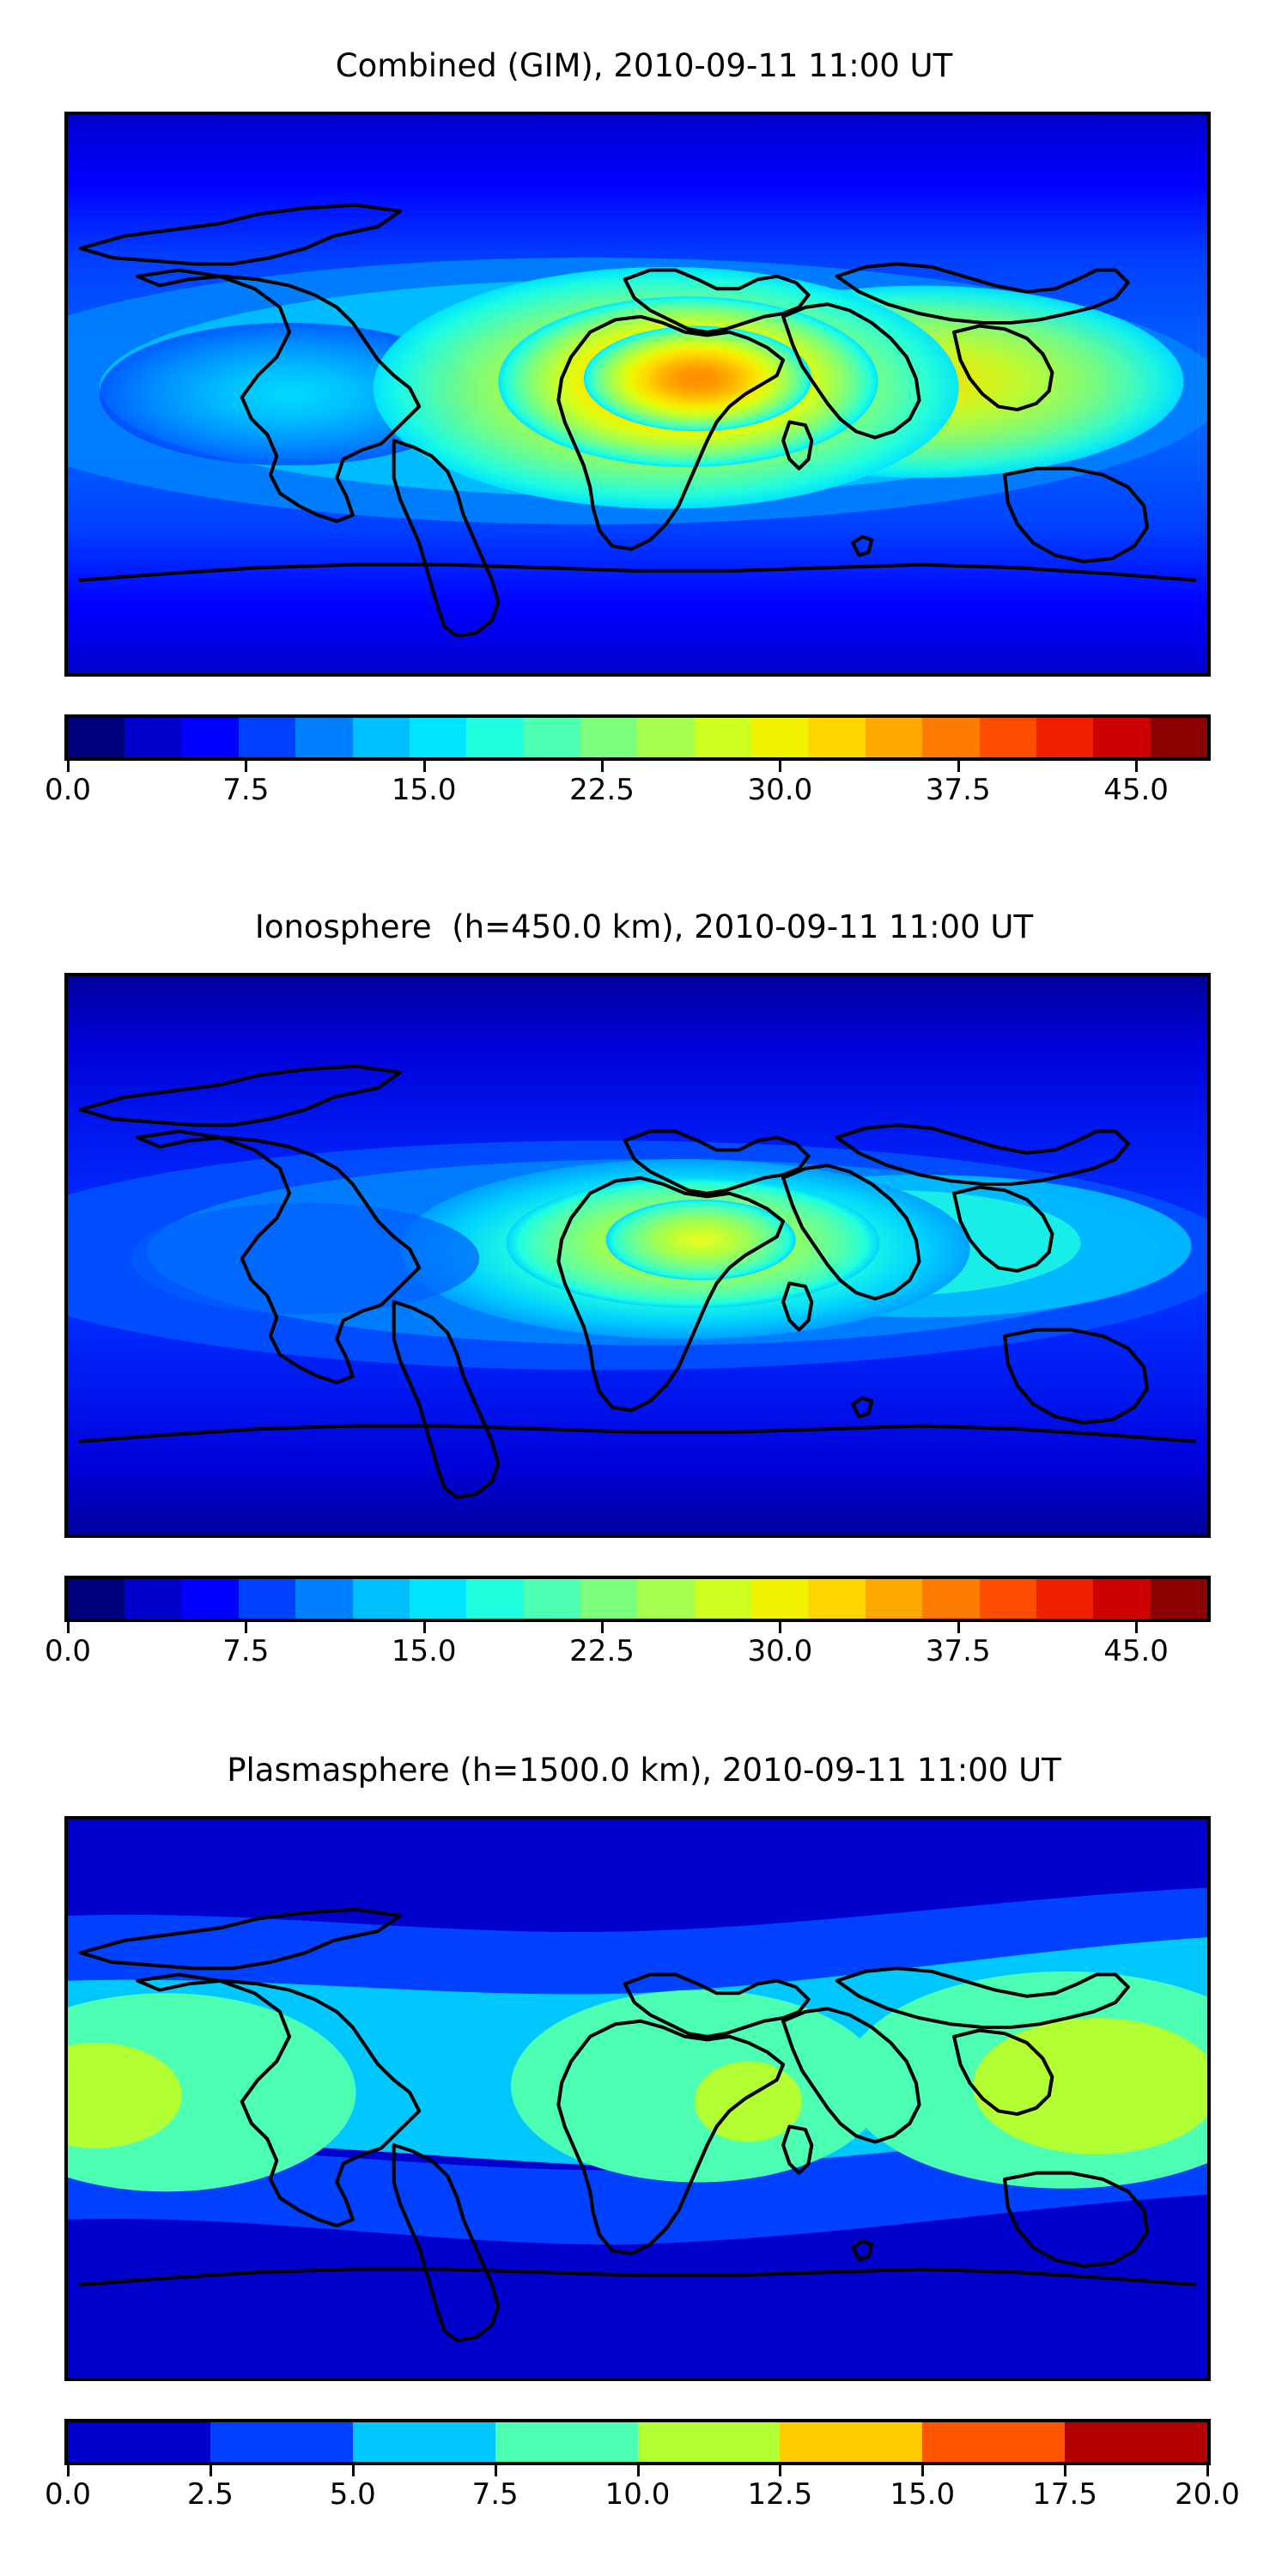  I want to click on colorbar-tick-label: 10.0, so click(638, 2494).